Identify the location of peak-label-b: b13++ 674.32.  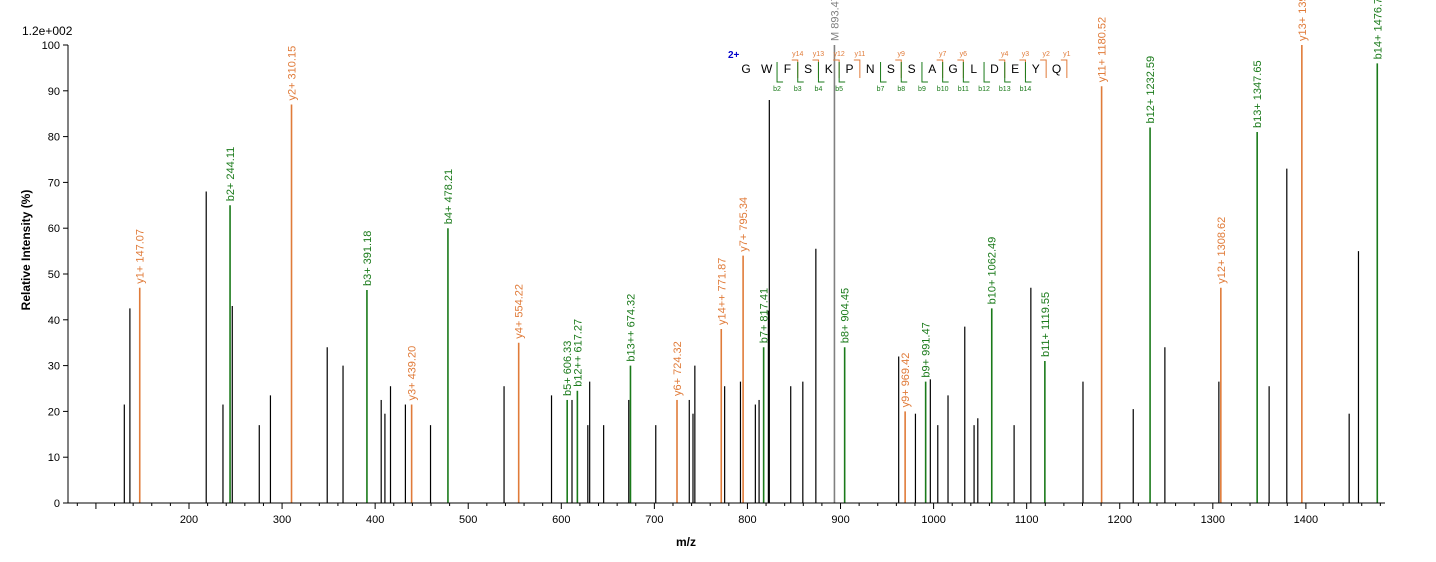
(631, 328).